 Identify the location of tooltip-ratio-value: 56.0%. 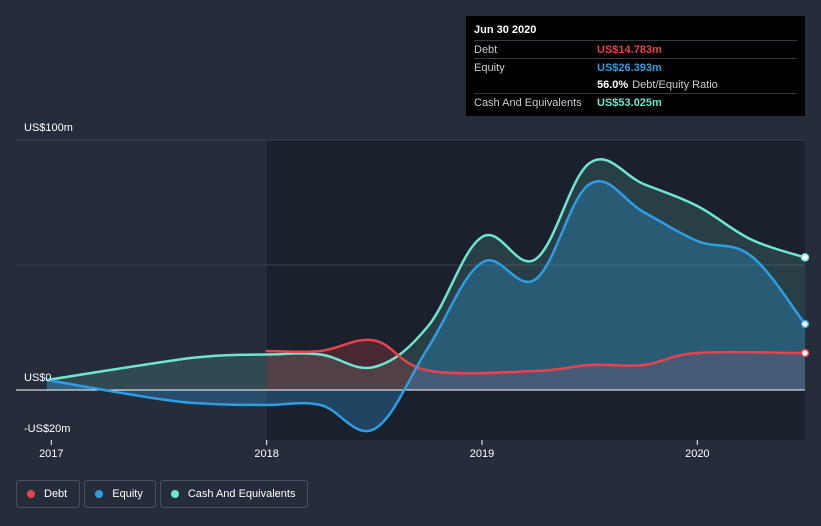
(613, 85).